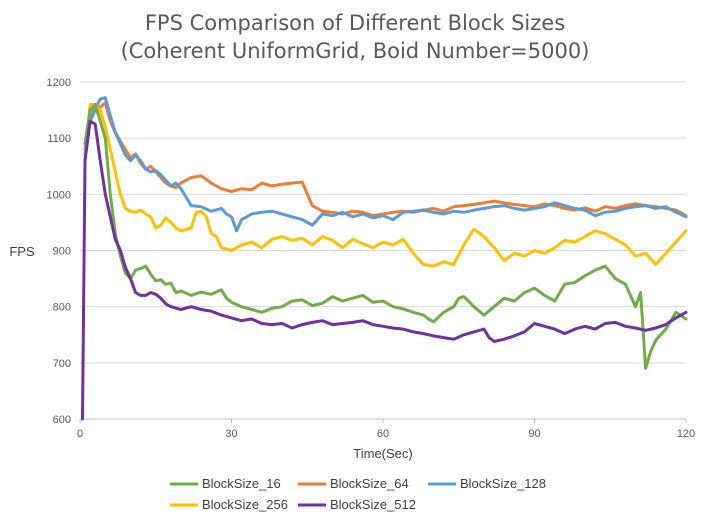  What do you see at coordinates (59, 83) in the screenshot?
I see `y-tick-label: 1200` at bounding box center [59, 83].